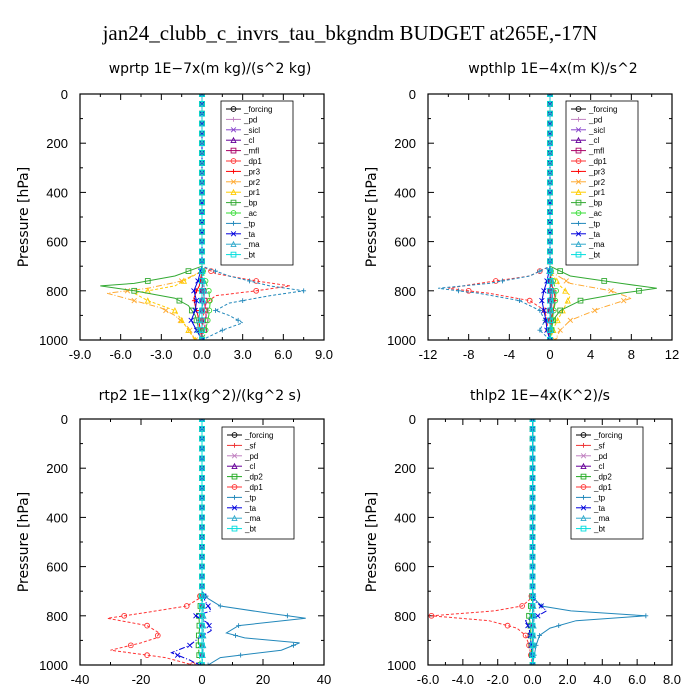 The height and width of the screenshot is (700, 700). What do you see at coordinates (253, 477) in the screenshot?
I see `legend-label: _dp2` at bounding box center [253, 477].